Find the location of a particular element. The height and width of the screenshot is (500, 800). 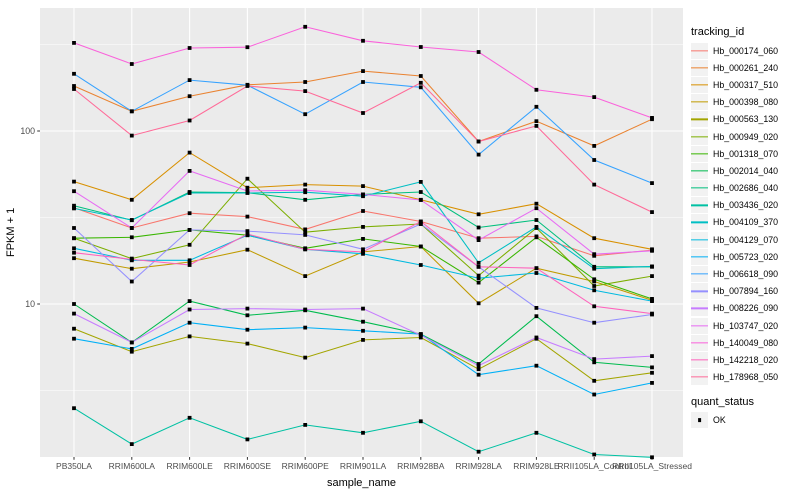

legend-entry-label: Hb_178968_050 is located at coordinates (746, 377).